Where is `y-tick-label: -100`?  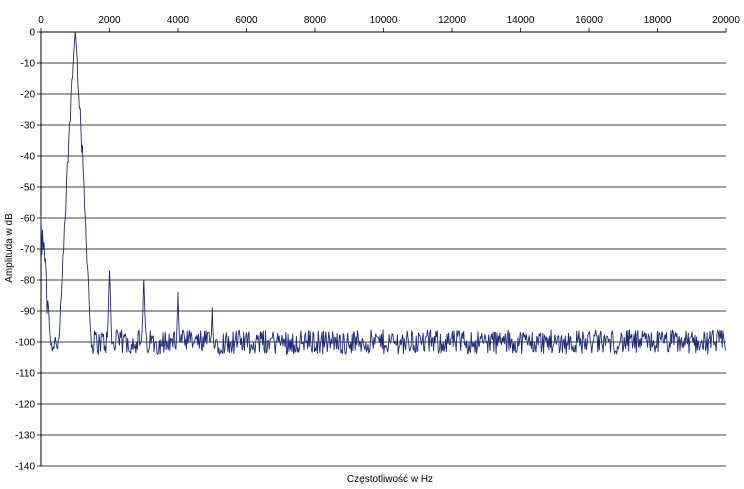 y-tick-label: -100 is located at coordinates (25, 343).